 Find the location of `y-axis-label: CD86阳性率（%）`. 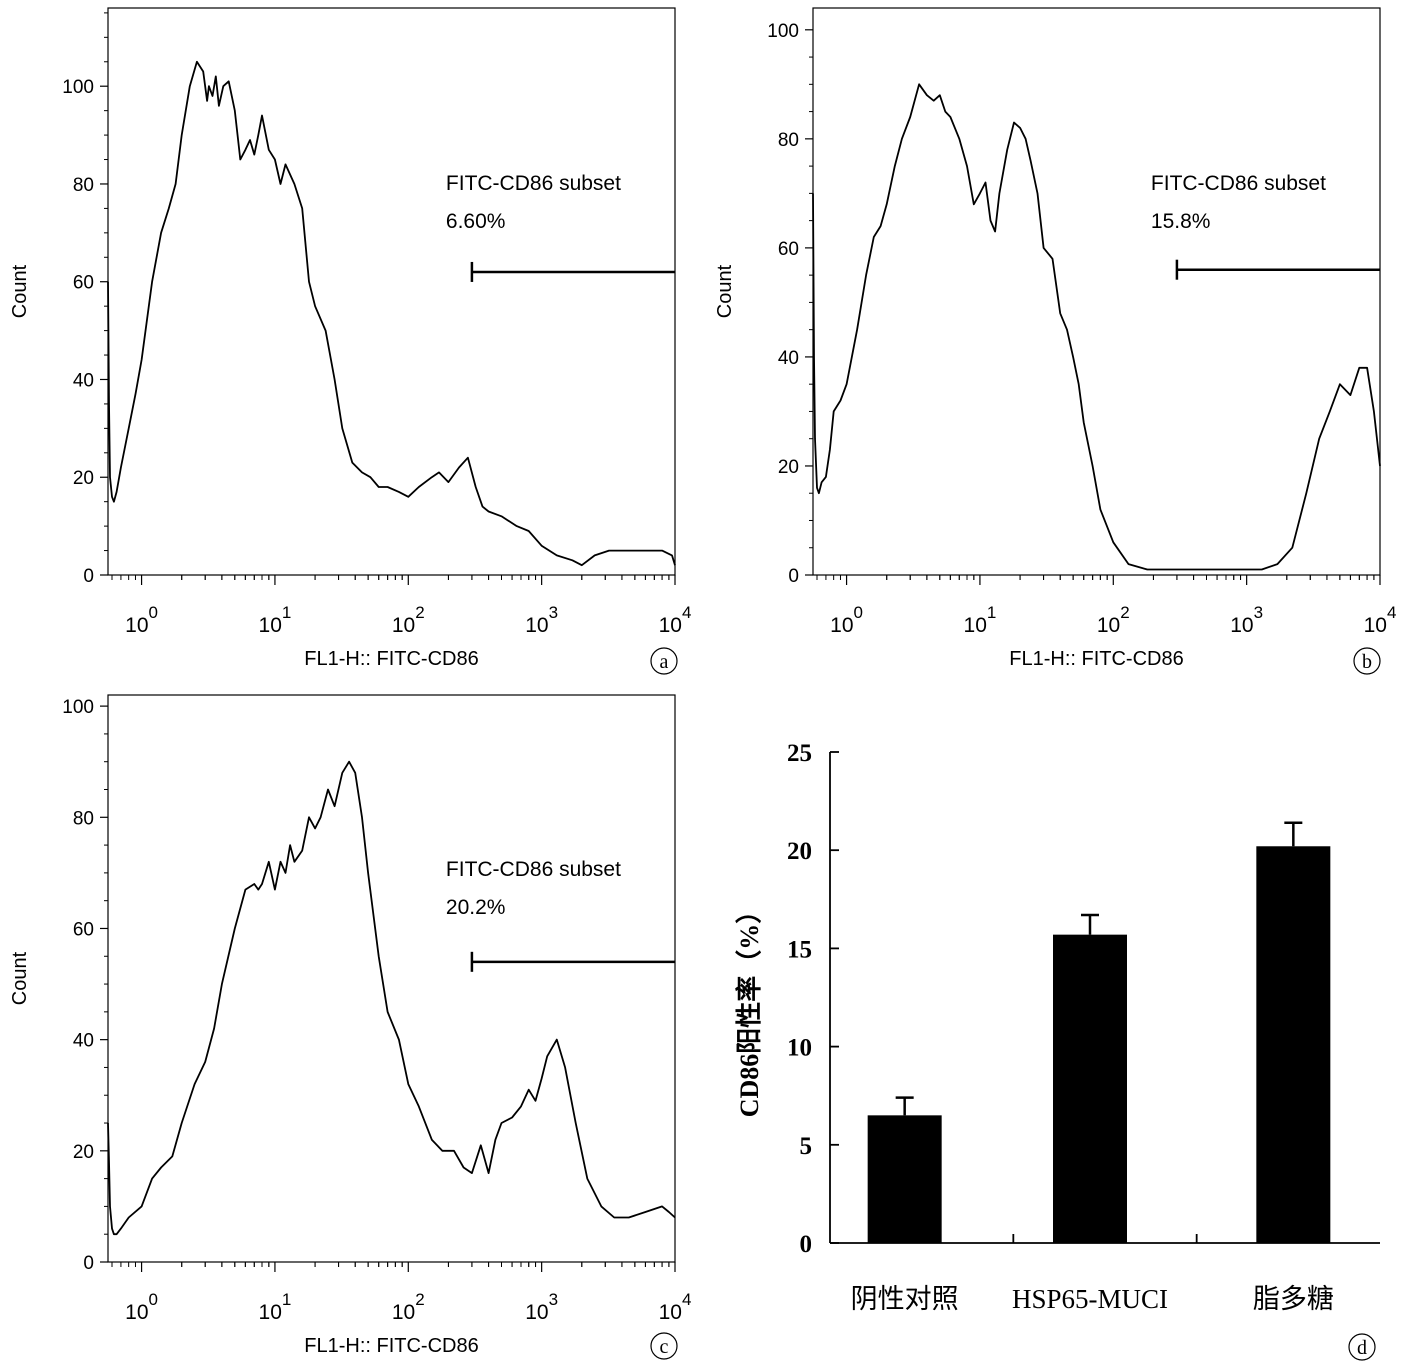

y-axis-label: CD86阳性率（%） is located at coordinates (749, 1008).